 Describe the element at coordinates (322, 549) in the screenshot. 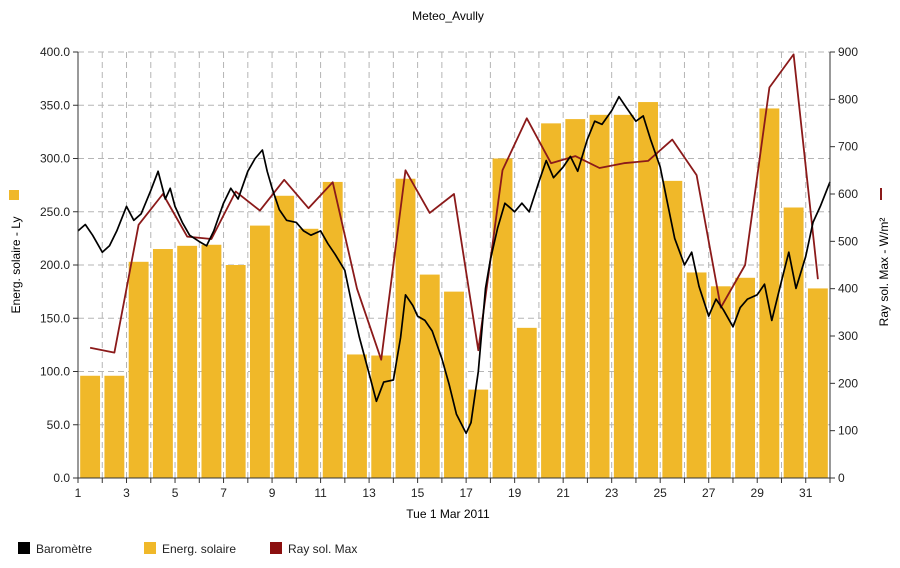

I see `legend-label: Ray sol. Max` at that location.